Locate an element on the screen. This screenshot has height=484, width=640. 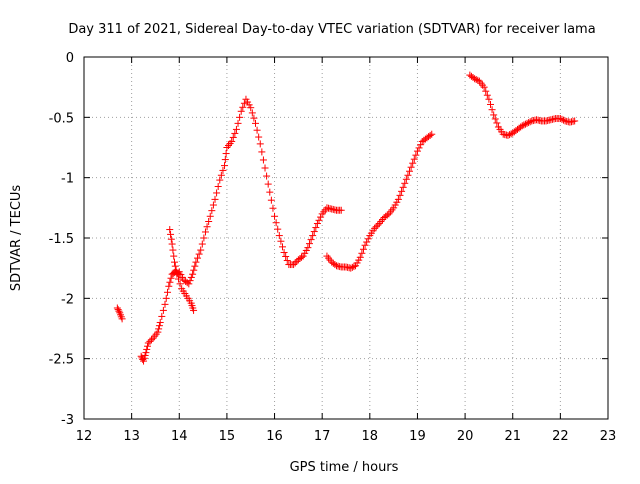
x-tick-label: 15 is located at coordinates (227, 436).